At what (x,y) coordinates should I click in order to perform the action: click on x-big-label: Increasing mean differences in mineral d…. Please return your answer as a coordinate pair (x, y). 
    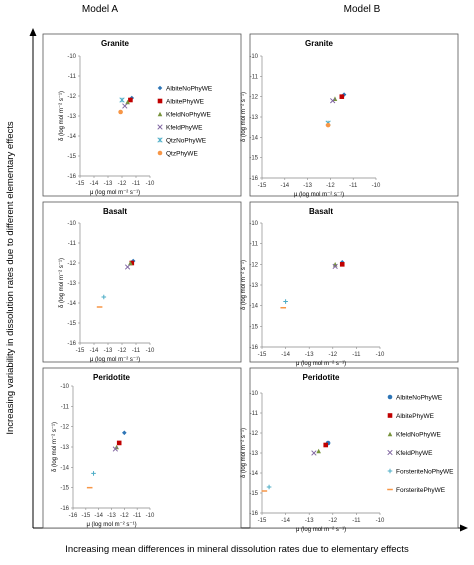
    Looking at the image, I should click on (237, 549).